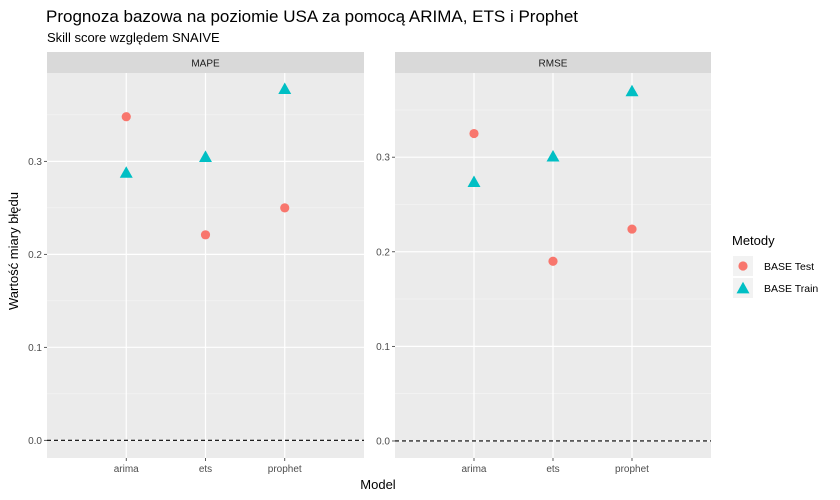 Image resolution: width=840 pixels, height=500 pixels. What do you see at coordinates (743, 287) in the screenshot?
I see `legend-key-triangle` at bounding box center [743, 287].